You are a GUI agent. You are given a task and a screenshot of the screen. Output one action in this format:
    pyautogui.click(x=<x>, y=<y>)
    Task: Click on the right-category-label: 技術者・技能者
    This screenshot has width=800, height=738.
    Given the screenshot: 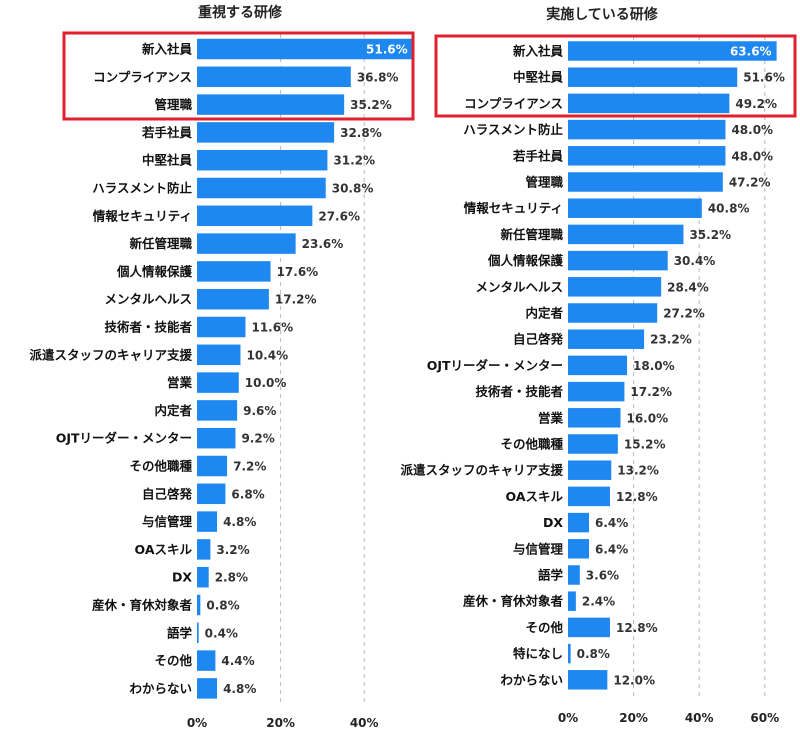 What is the action you would take?
    pyautogui.click(x=519, y=391)
    